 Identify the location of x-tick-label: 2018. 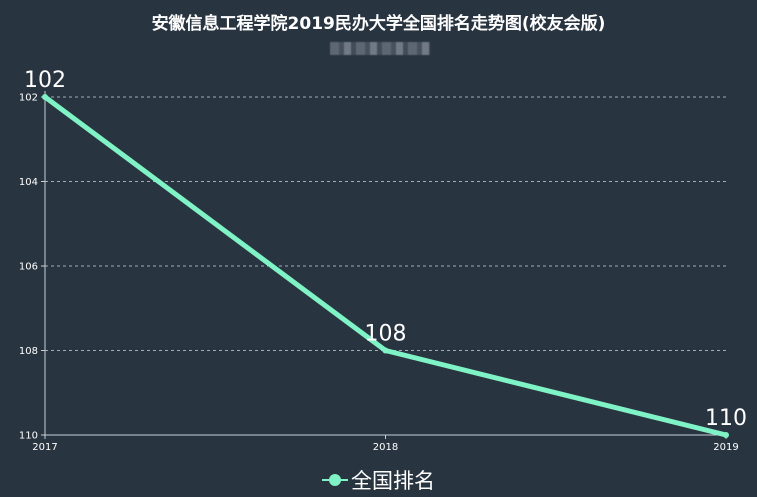
(385, 447).